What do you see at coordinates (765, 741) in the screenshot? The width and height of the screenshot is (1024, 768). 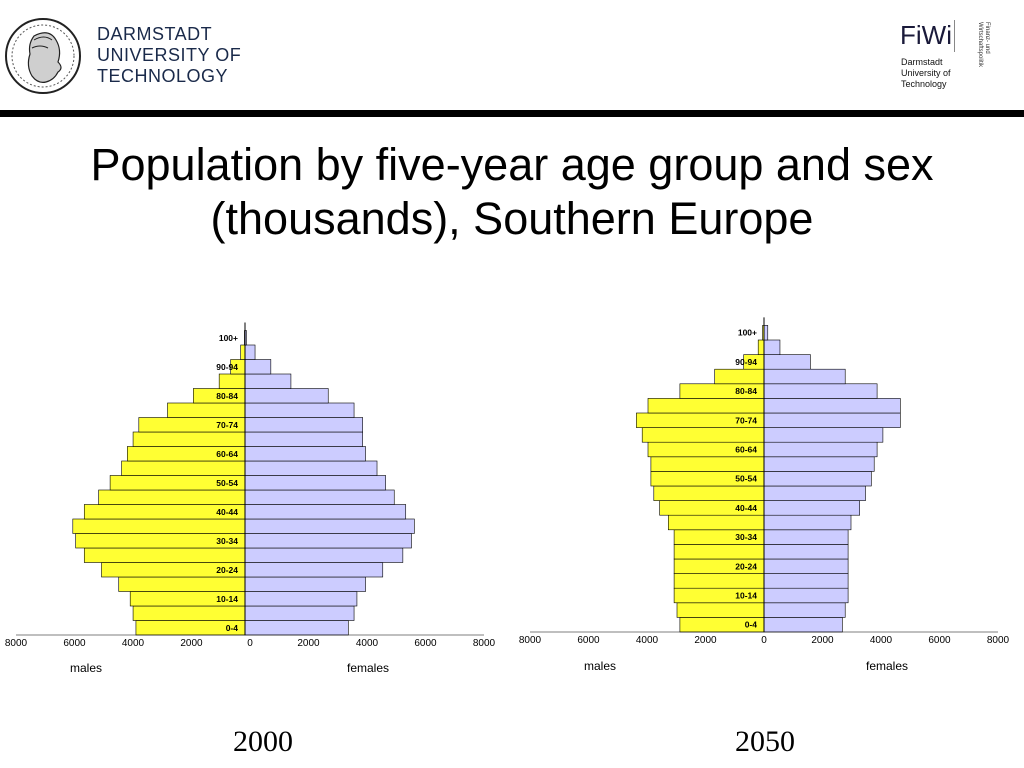 I see `chart-caption-2050: 2050` at bounding box center [765, 741].